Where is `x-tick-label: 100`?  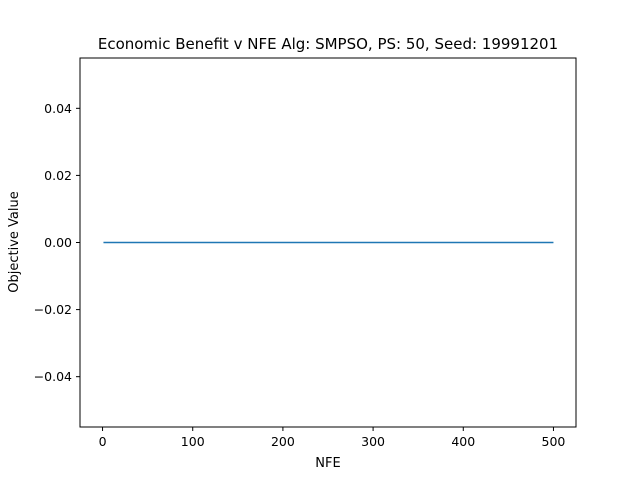
x-tick-label: 100 is located at coordinates (193, 441).